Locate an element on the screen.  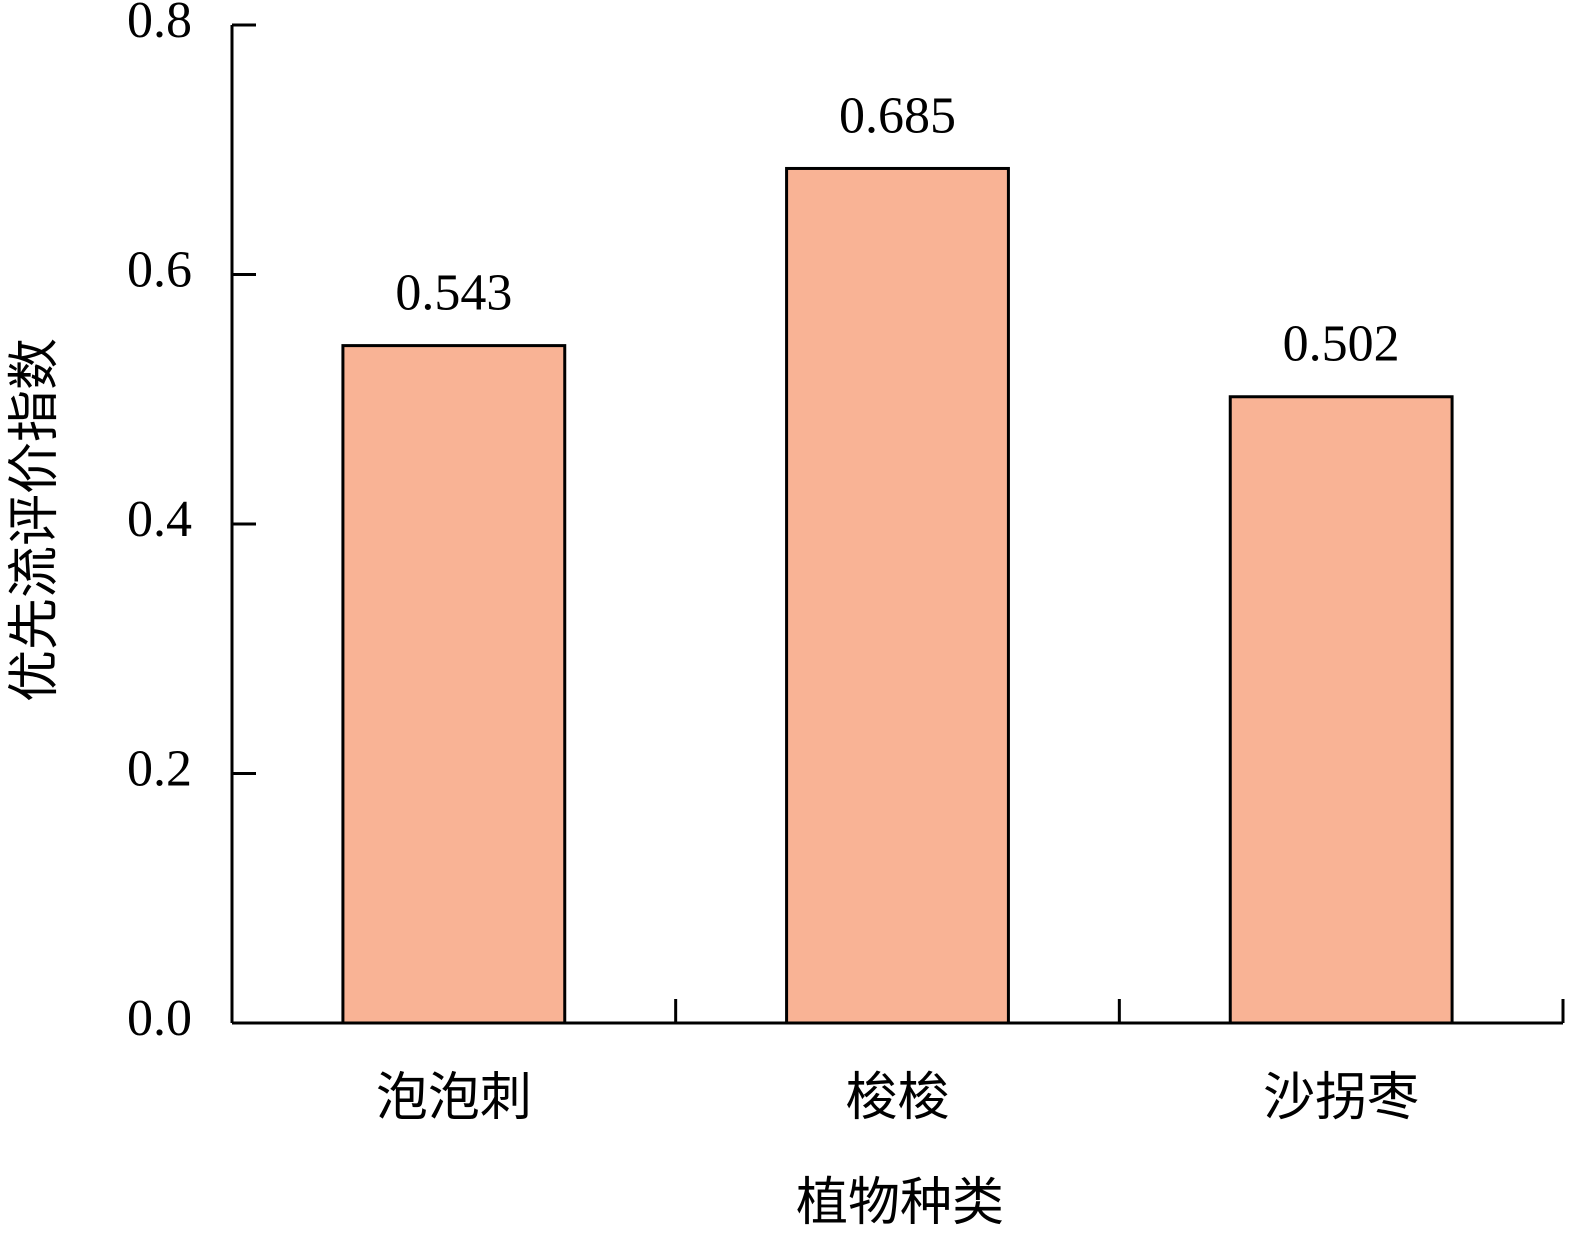
y-tick-label: 0.2 is located at coordinates (159, 768).